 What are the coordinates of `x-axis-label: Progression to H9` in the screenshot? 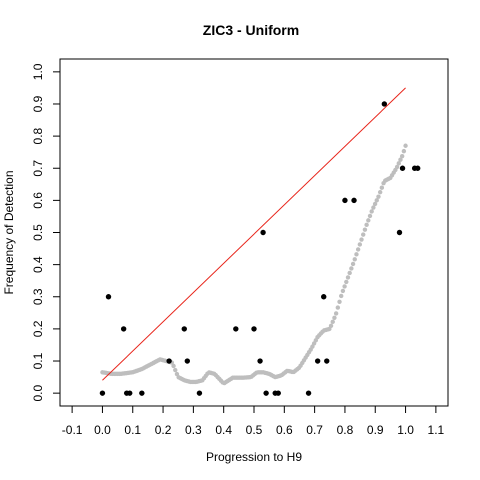 It's located at (254, 457).